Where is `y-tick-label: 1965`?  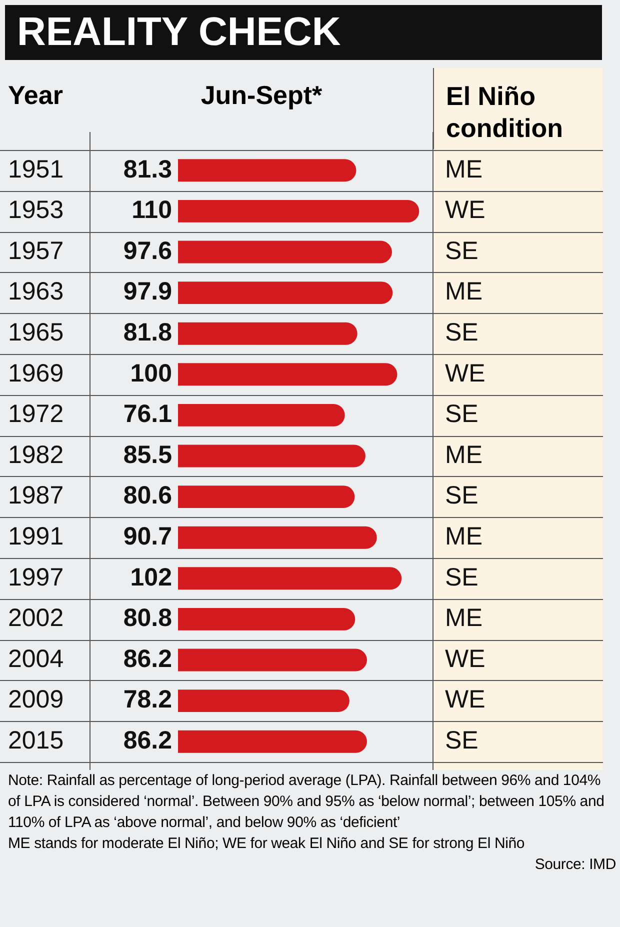 y-tick-label: 1965 is located at coordinates (36, 332).